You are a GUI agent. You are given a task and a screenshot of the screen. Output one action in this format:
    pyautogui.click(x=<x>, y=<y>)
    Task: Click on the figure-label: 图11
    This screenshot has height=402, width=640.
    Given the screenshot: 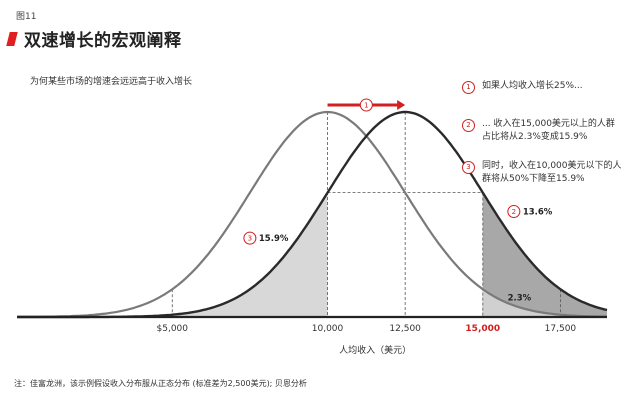 What is the action you would take?
    pyautogui.click(x=26, y=17)
    